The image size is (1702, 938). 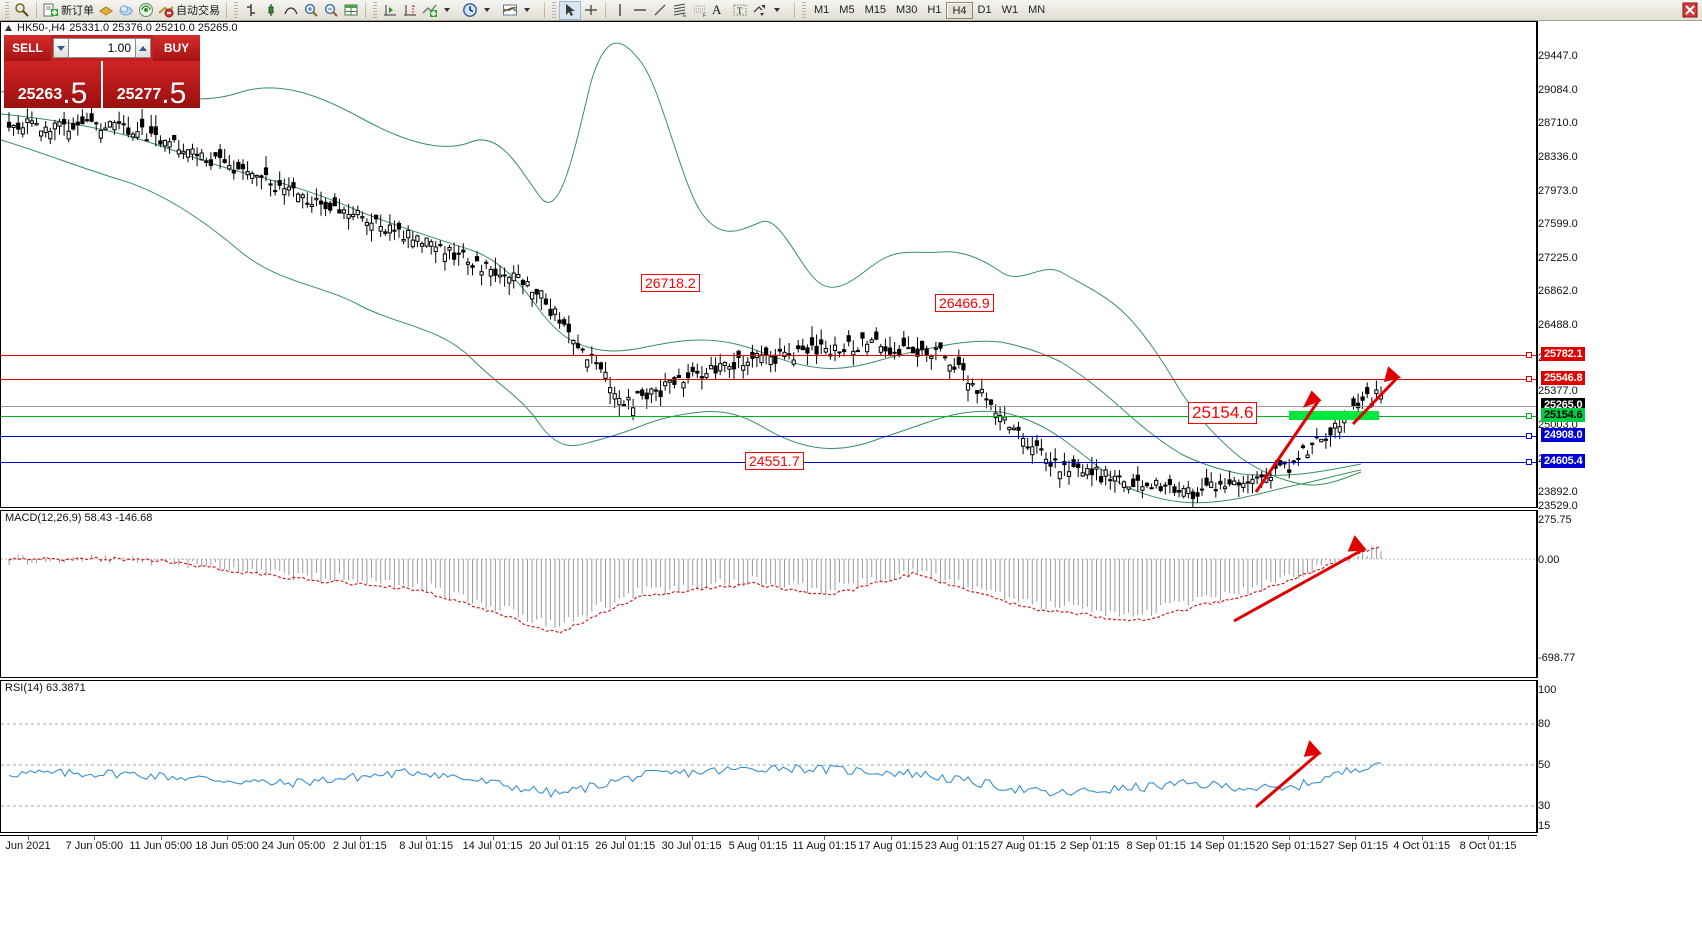 What do you see at coordinates (28, 846) in the screenshot?
I see `time-tick-label: Jun 2021` at bounding box center [28, 846].